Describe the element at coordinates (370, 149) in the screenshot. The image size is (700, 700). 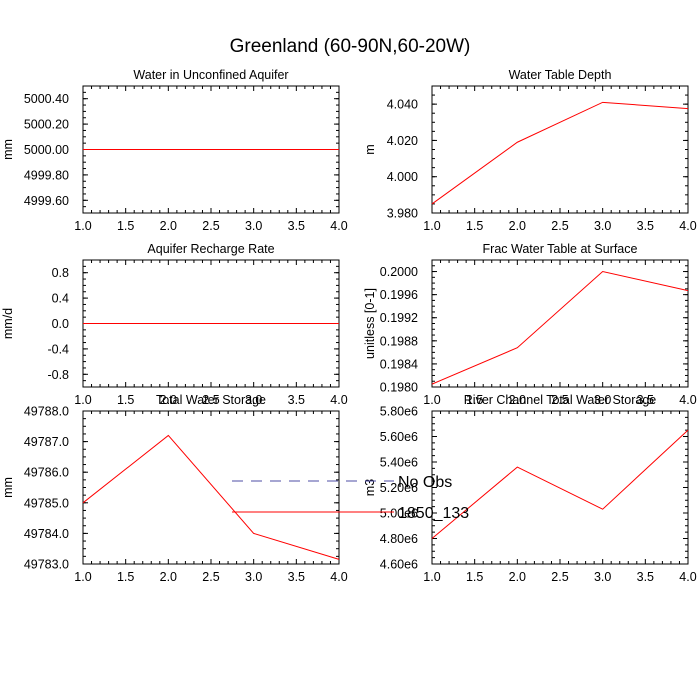
I see `y-axis-label: m` at that location.